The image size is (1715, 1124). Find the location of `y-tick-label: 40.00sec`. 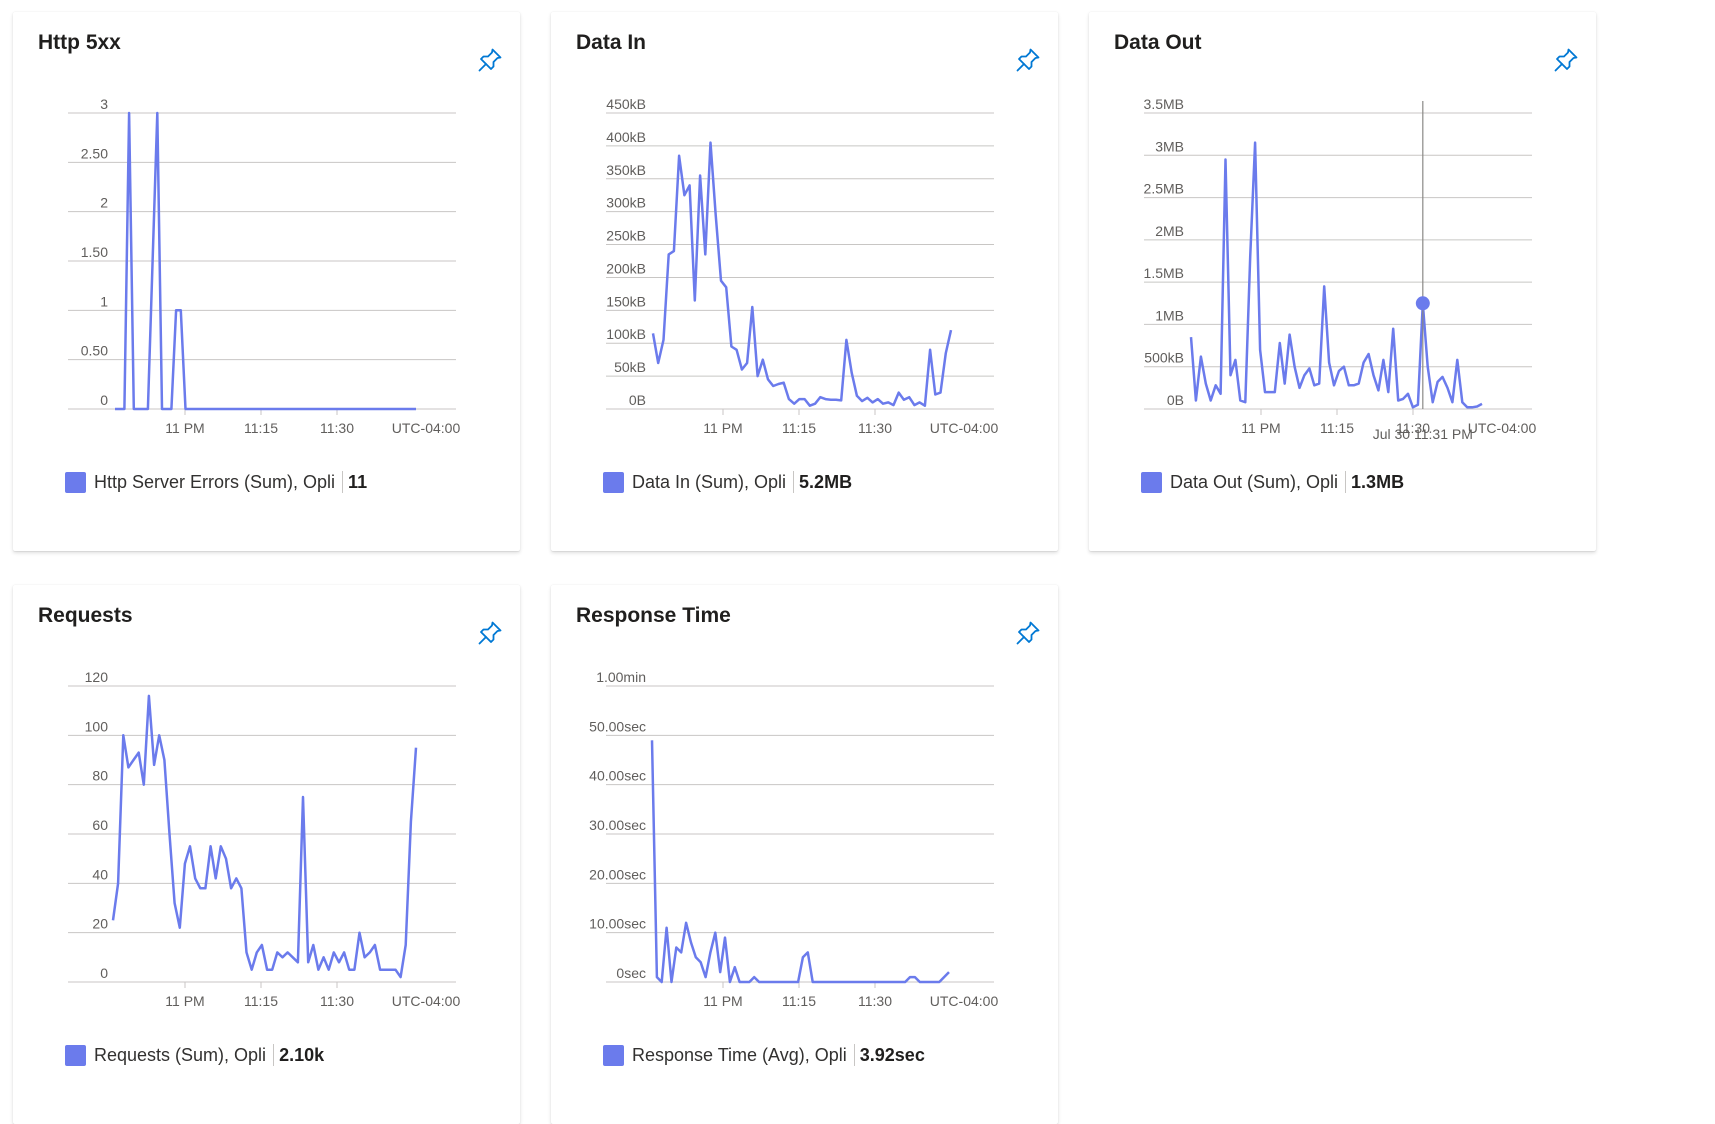

y-tick-label: 40.00sec is located at coordinates (617, 776).